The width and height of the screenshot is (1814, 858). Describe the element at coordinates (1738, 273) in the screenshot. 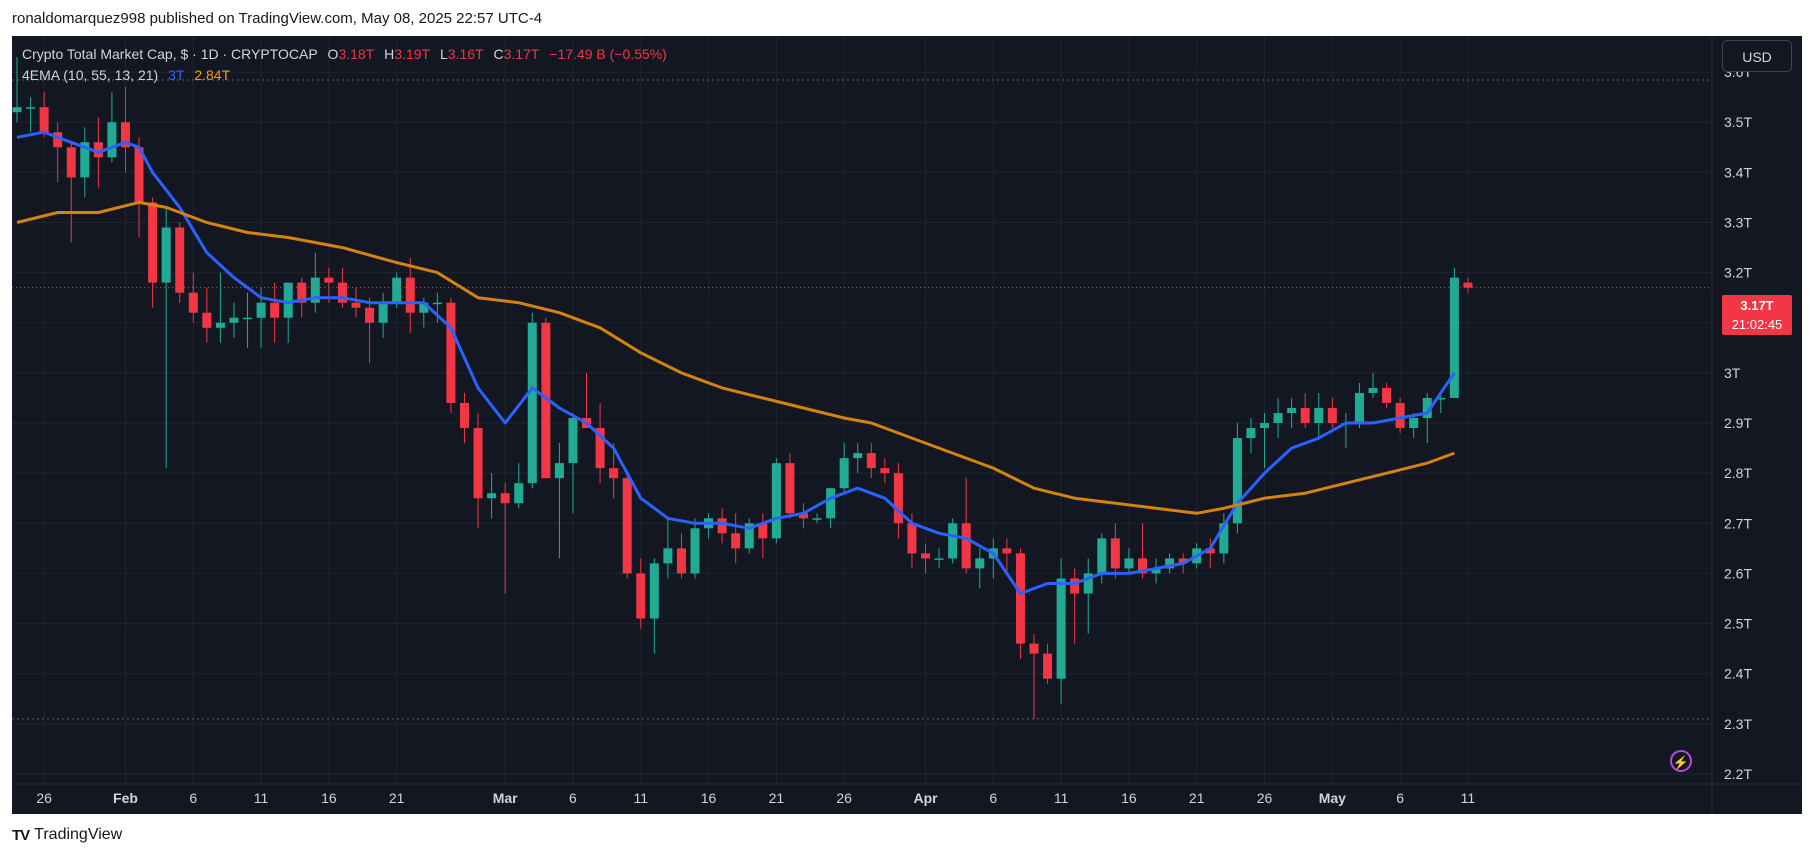

I see `y-tick-label: 3.2T` at that location.